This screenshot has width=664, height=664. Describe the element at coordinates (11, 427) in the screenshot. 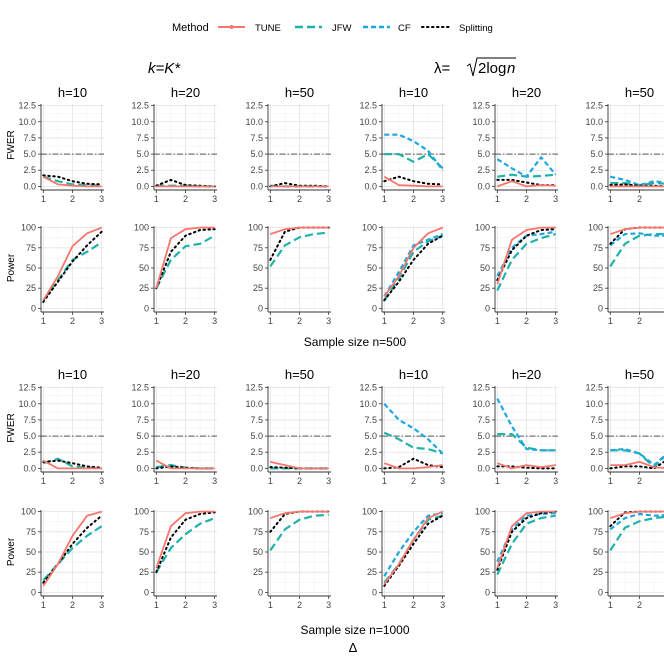

I see `row-label-fwer-1000: FWER` at that location.